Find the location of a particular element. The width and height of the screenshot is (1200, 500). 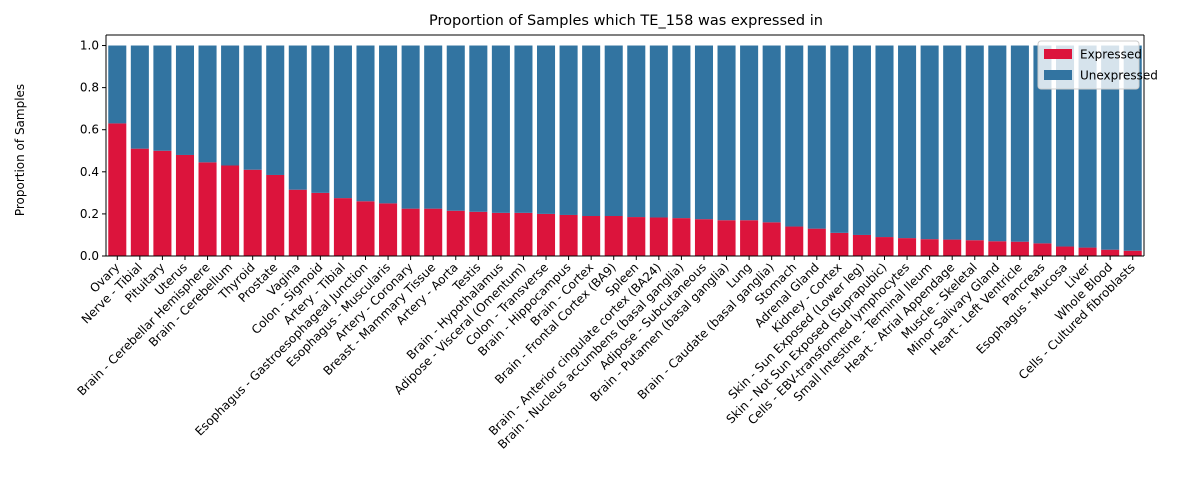

legend-swatch-unexpressed is located at coordinates (1058, 75).